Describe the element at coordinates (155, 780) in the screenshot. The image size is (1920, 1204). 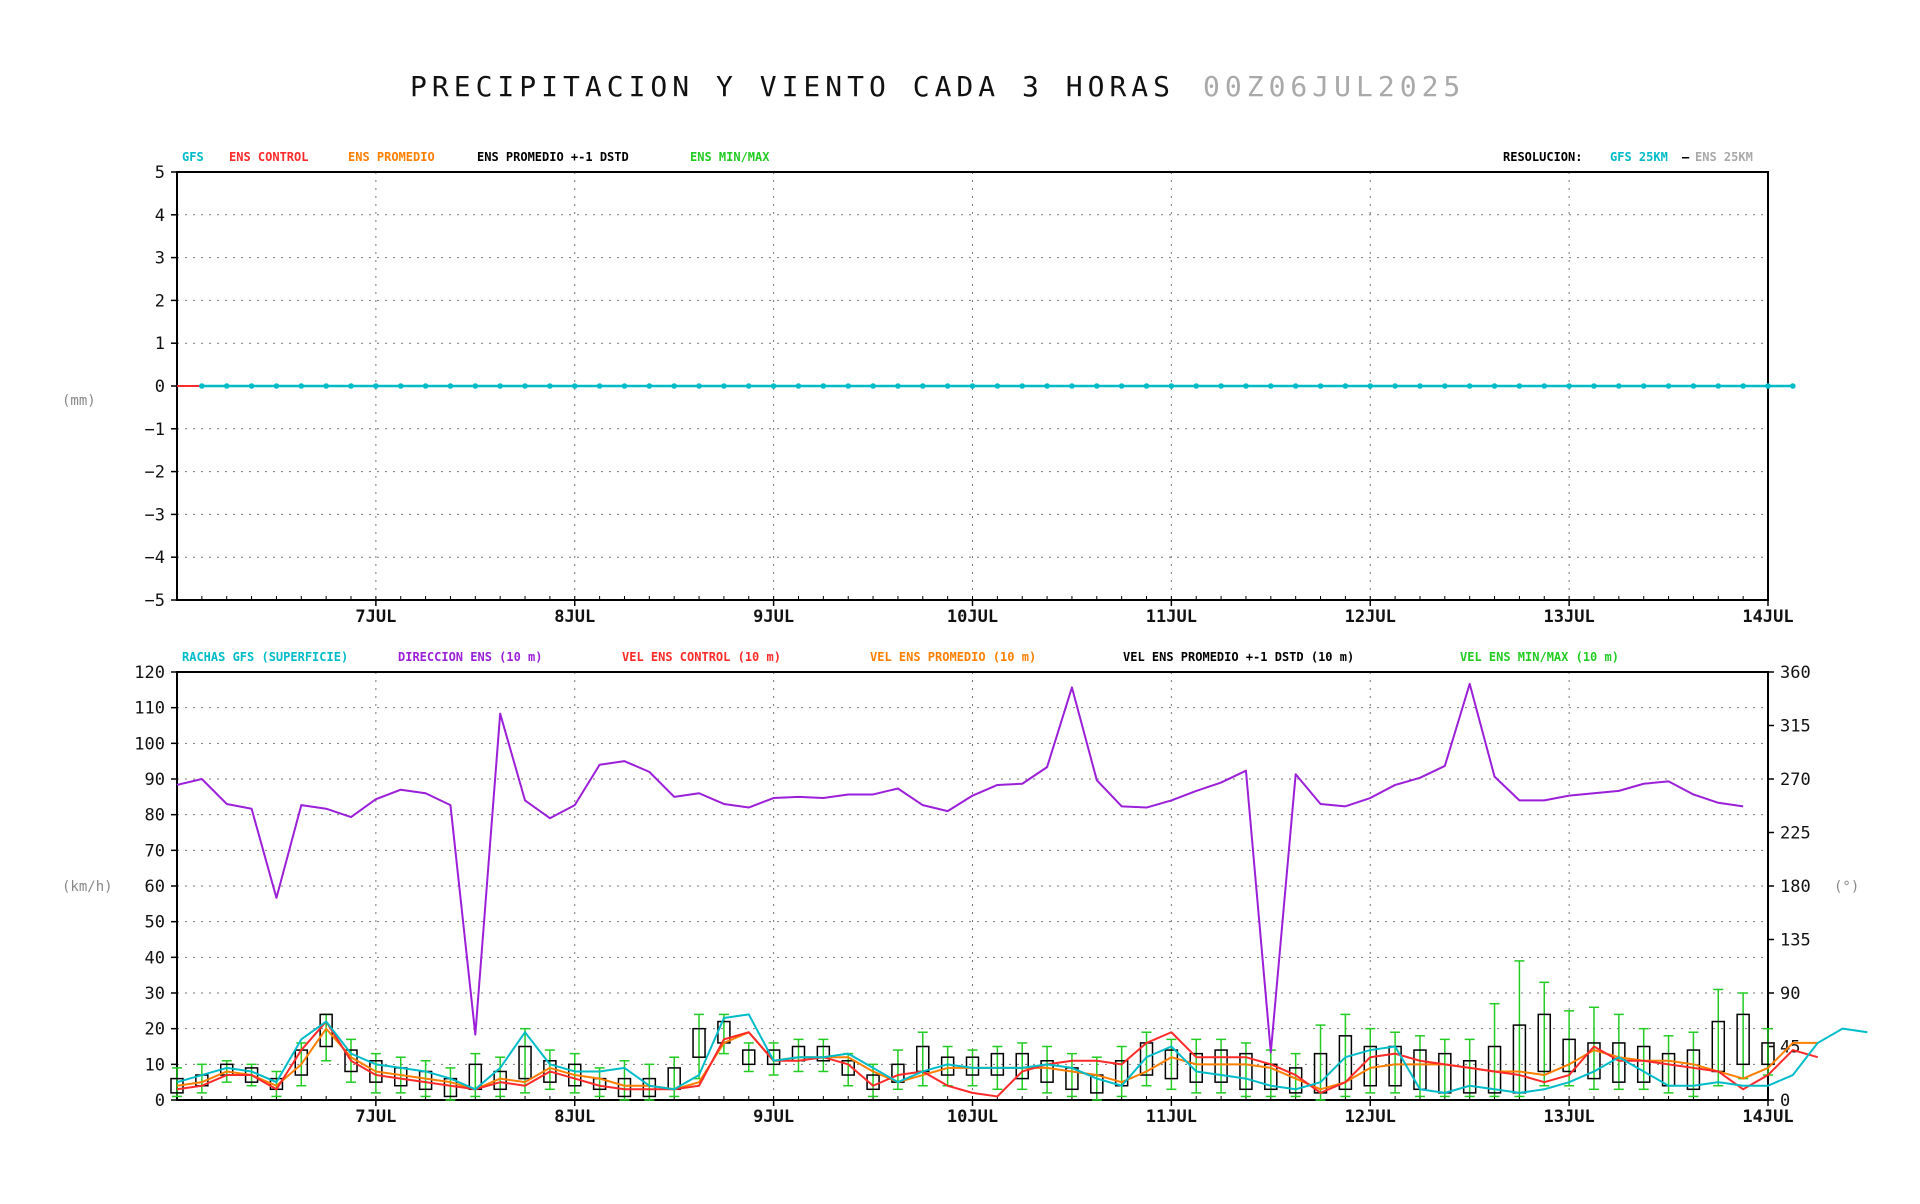
I see `y-tick-label: 90` at that location.